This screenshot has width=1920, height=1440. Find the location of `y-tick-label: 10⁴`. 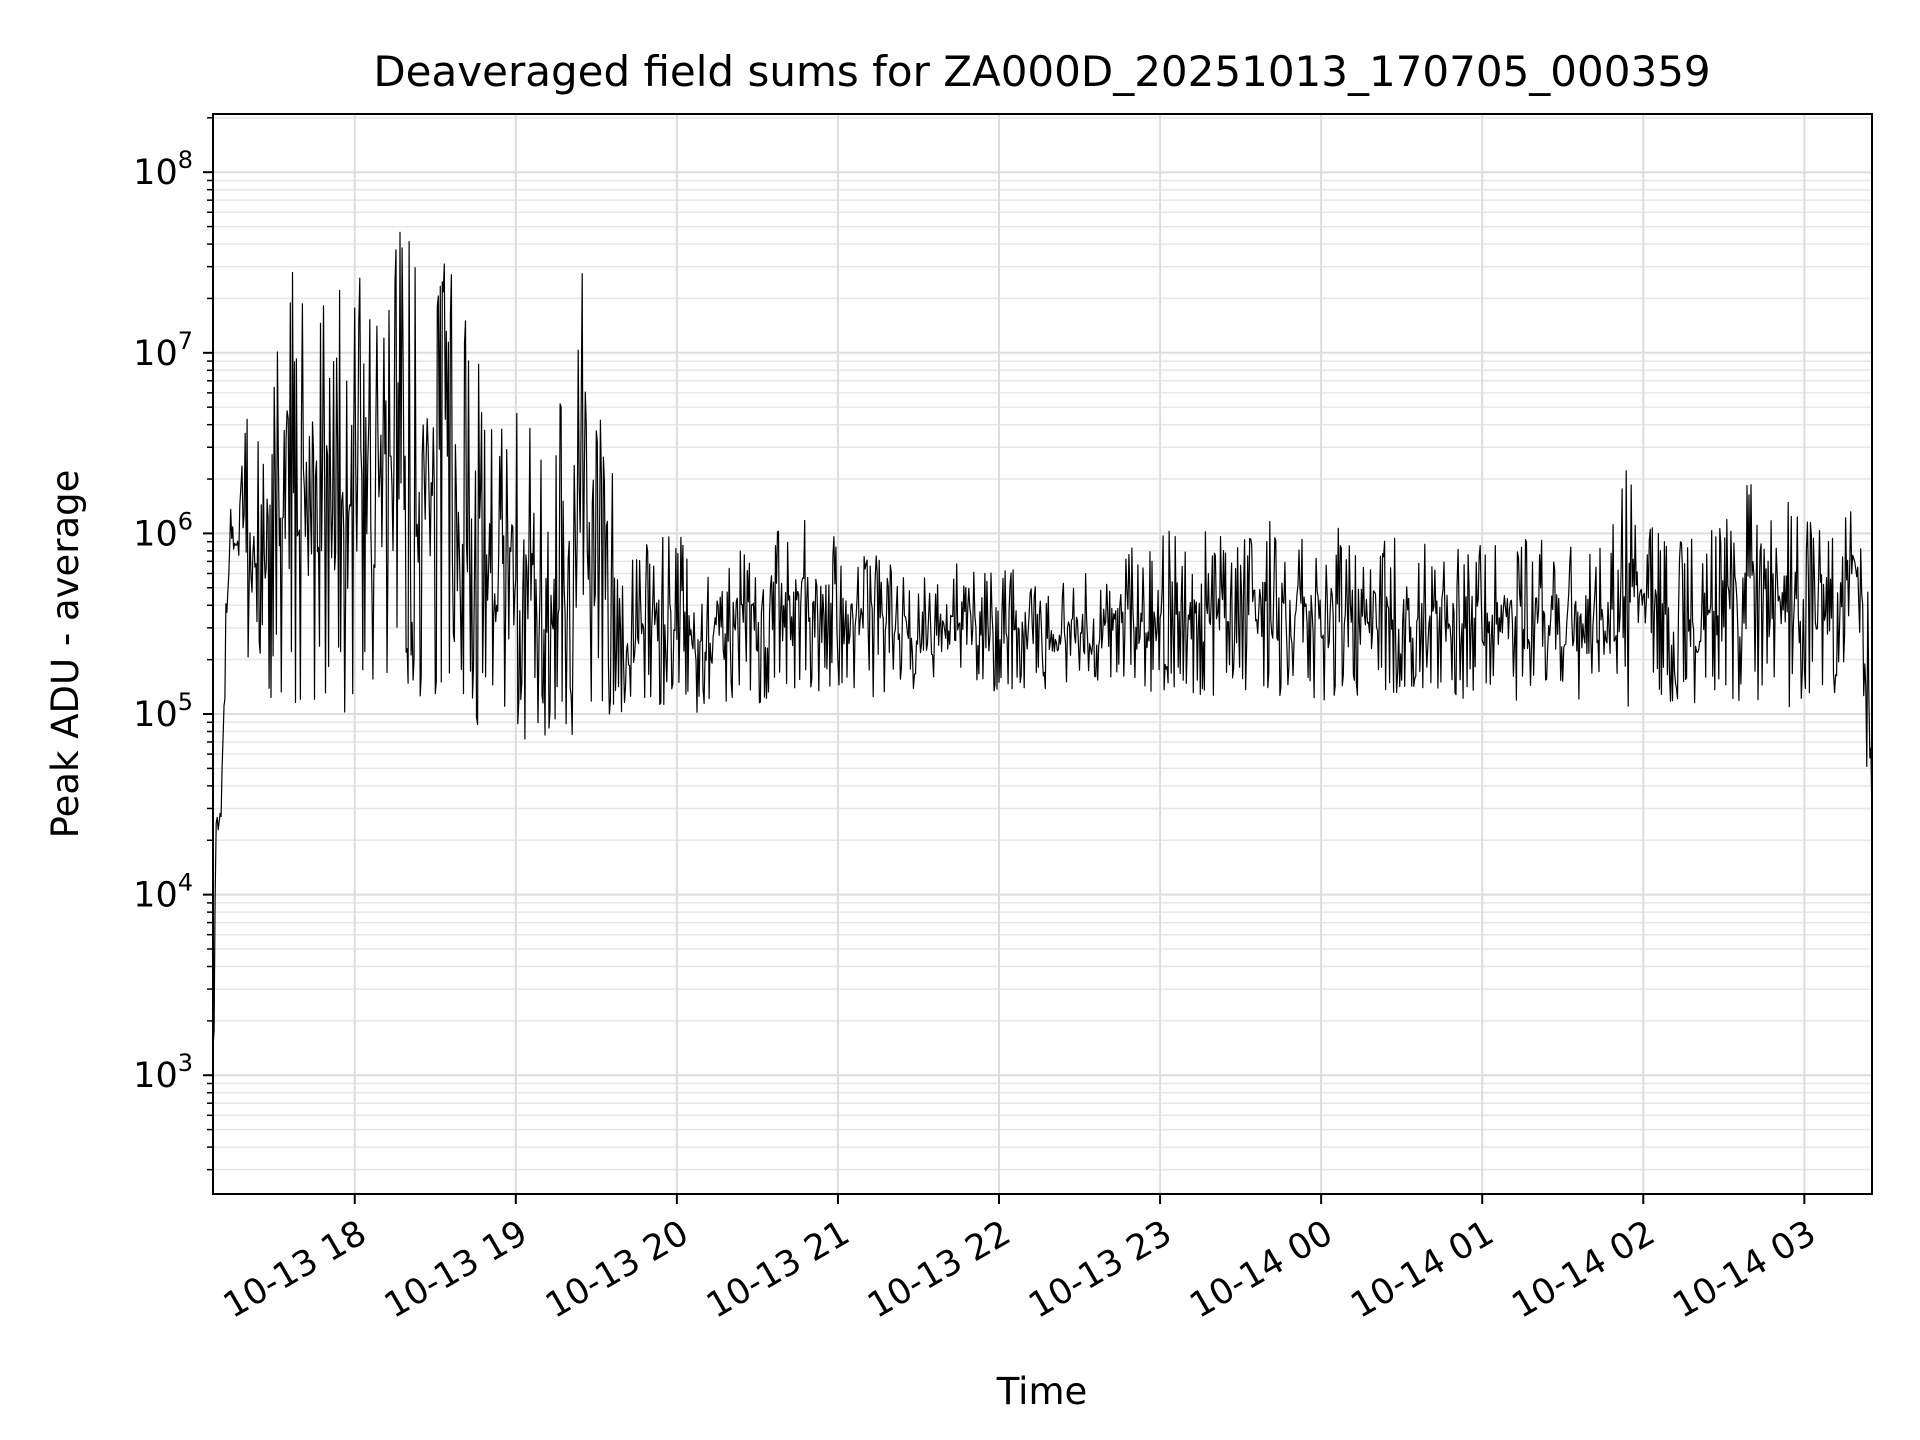

y-tick-label: 10⁴ is located at coordinates (163, 892).